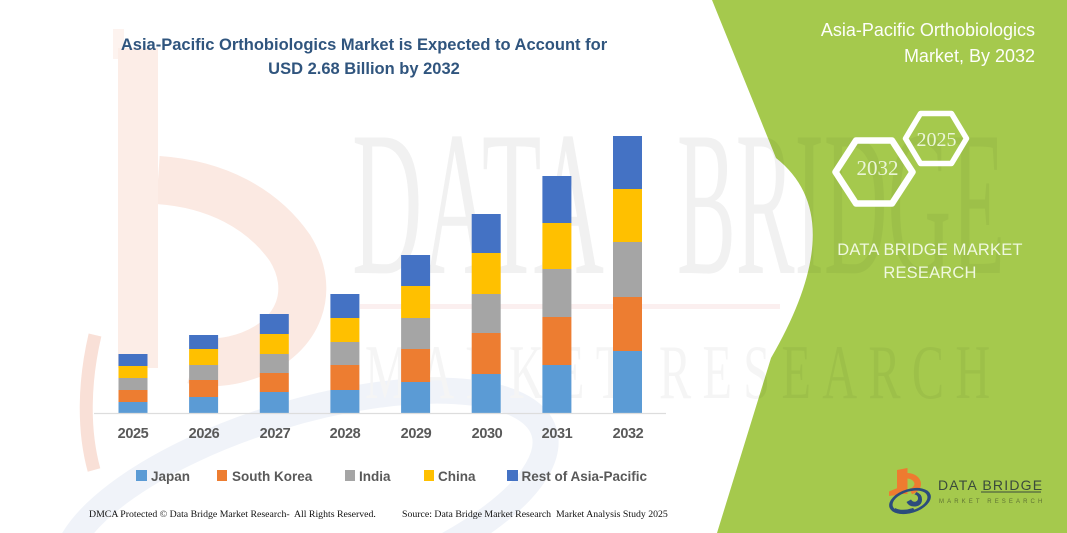 Image resolution: width=1067 pixels, height=533 pixels. Describe the element at coordinates (878, 168) in the screenshot. I see `svg-text: 2032` at that location.